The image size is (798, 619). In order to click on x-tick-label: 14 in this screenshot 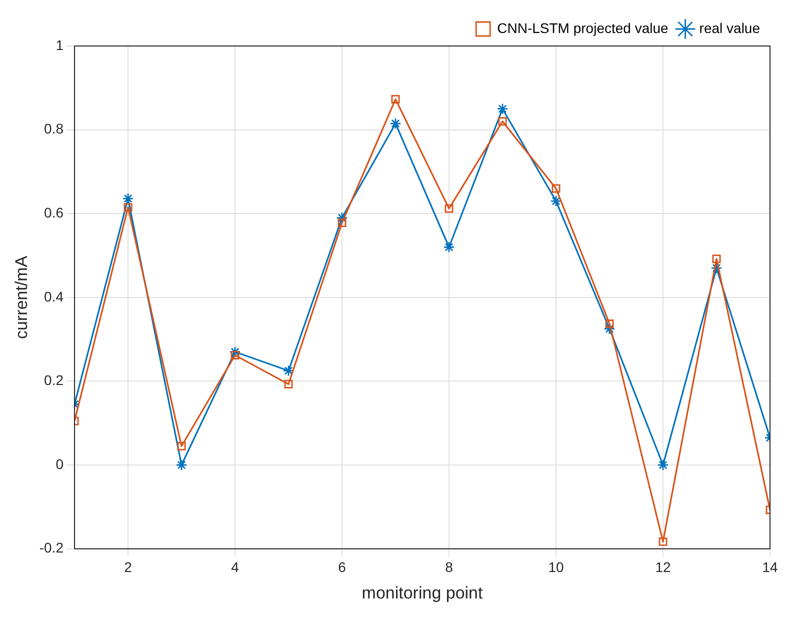, I will do `click(770, 567)`.